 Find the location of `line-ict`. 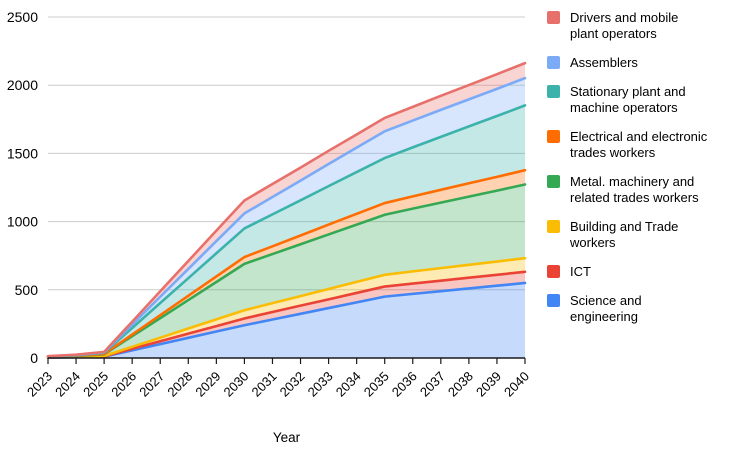

line-ict is located at coordinates (286, 314).